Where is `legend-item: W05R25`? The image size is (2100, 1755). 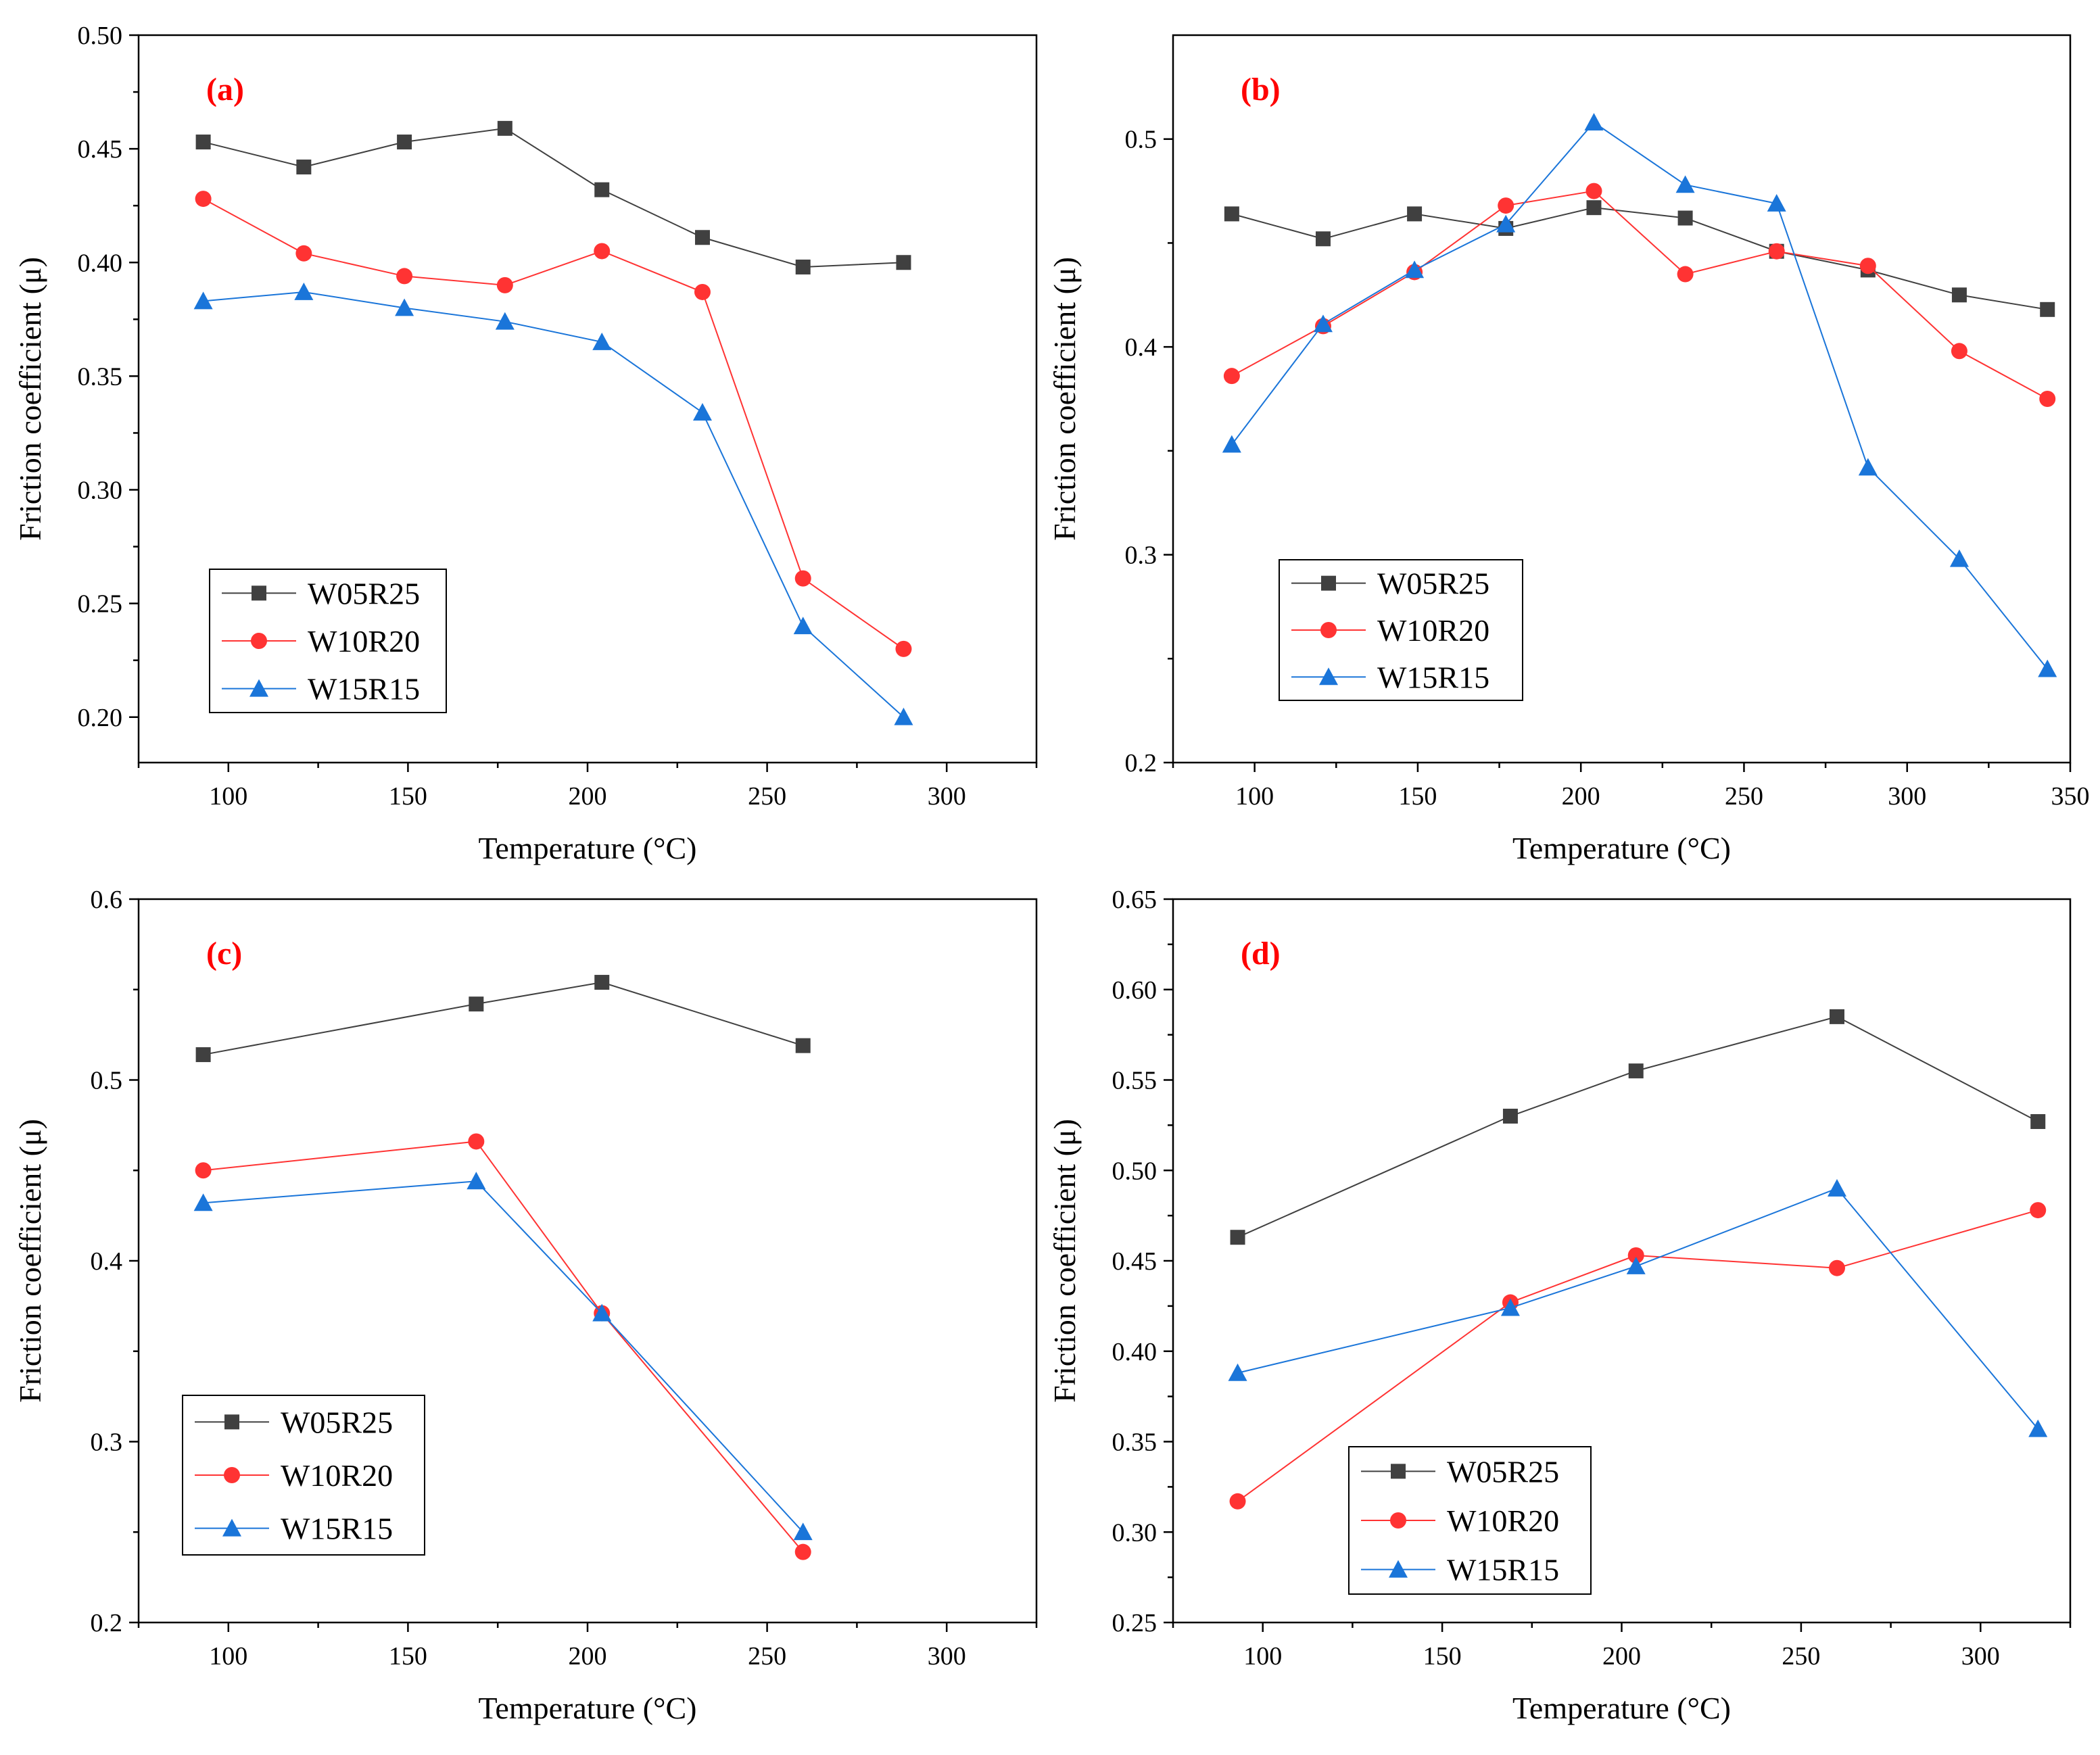
legend-item: W05R25 is located at coordinates (321, 593).